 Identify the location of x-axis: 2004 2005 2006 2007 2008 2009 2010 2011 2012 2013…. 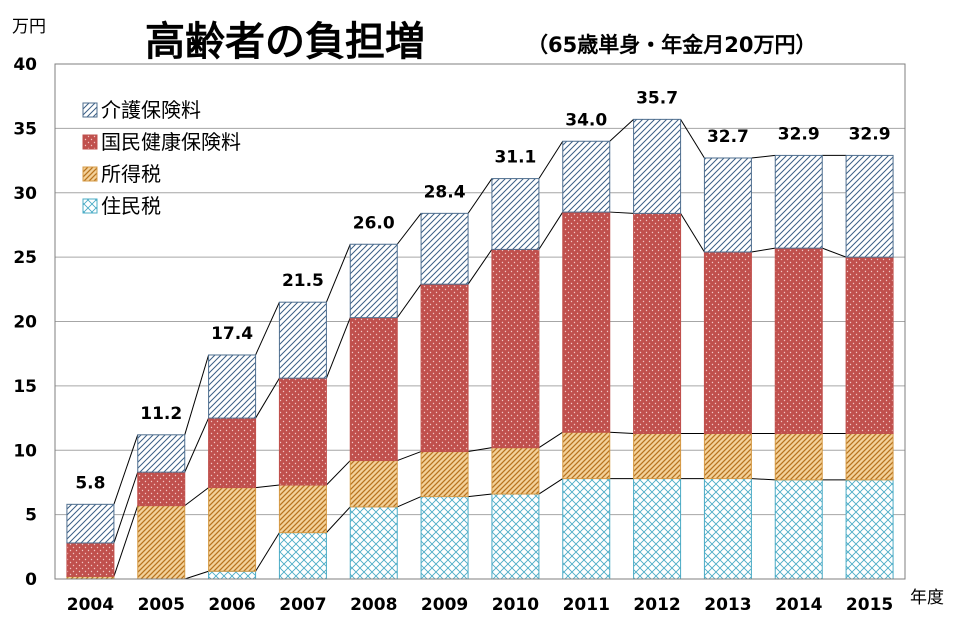
(480, 605).